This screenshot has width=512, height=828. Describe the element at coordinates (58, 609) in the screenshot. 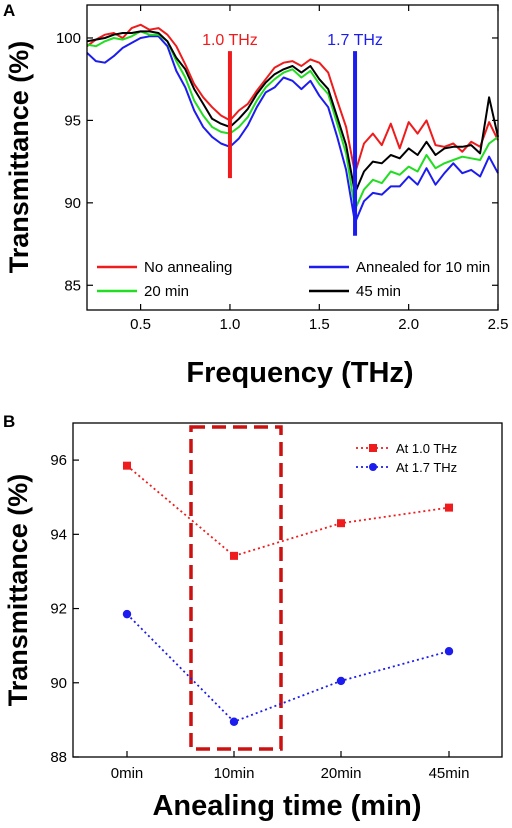

I see `y-tick-label: 92` at that location.